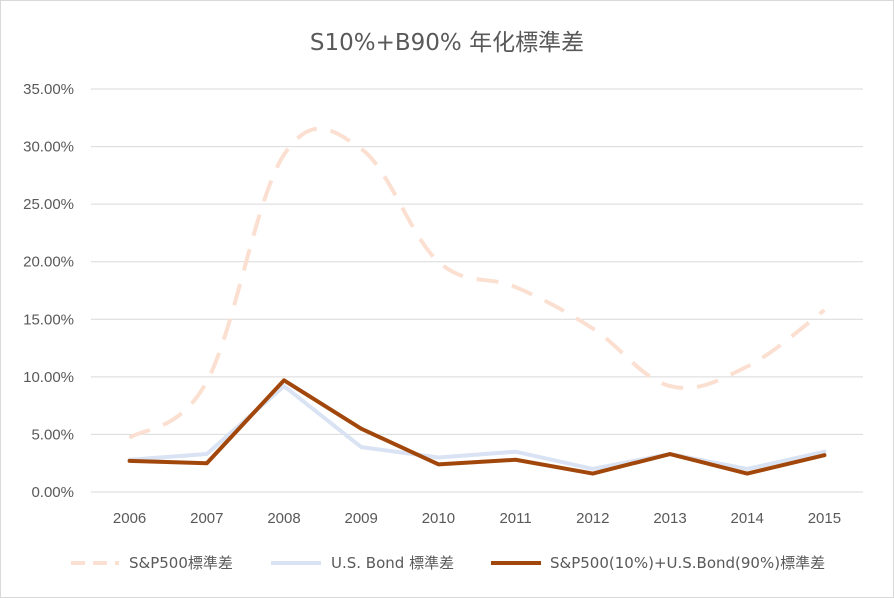  Describe the element at coordinates (447, 43) in the screenshot. I see `chart-title: S10%+B90% 年化標準差` at that location.